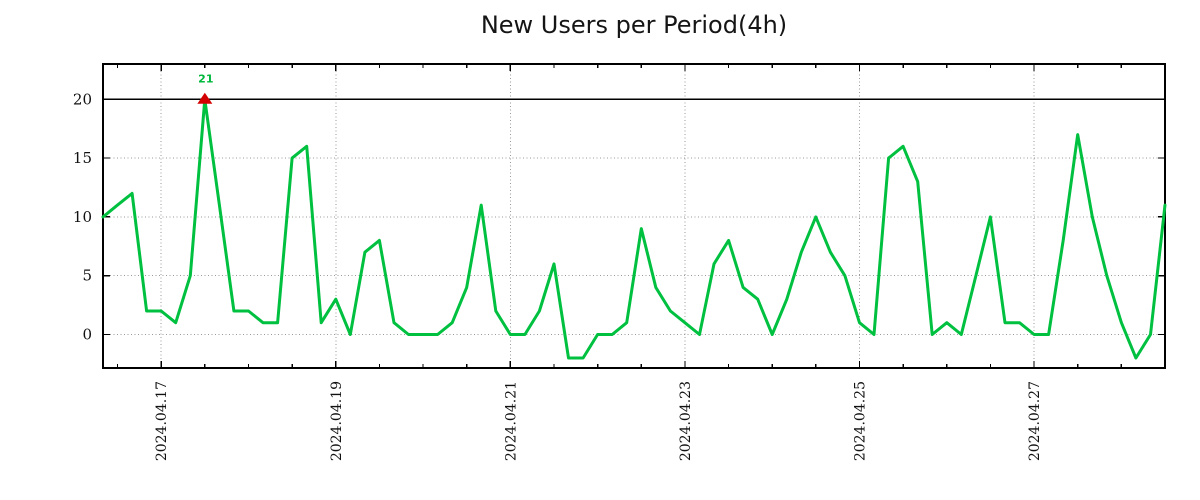  What do you see at coordinates (634, 25) in the screenshot?
I see `chart-title: New Users per Period(4h)` at bounding box center [634, 25].